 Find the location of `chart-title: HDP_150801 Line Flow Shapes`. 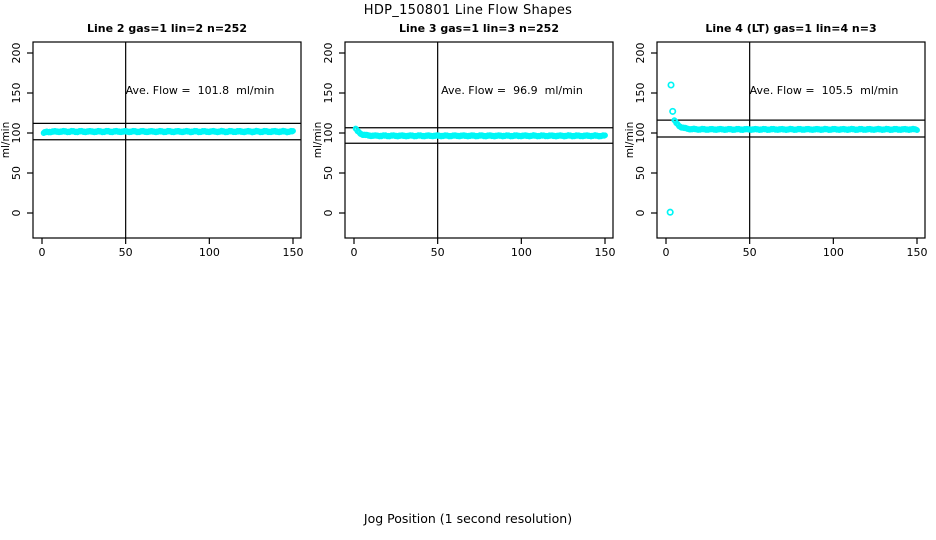

chart-title: HDP_150801 Line Flow Shapes is located at coordinates (468, 10).